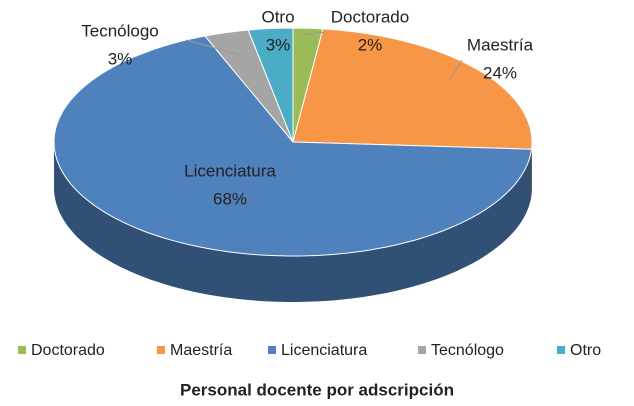 This screenshot has height=406, width=634. What do you see at coordinates (230, 198) in the screenshot?
I see `data-label-value: 68%` at bounding box center [230, 198].